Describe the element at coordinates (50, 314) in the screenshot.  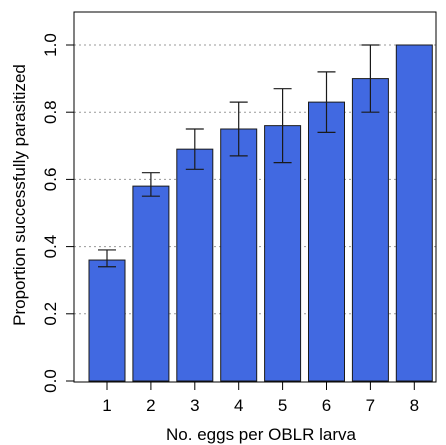
I see `y-tick-label: 0.2` at that location.